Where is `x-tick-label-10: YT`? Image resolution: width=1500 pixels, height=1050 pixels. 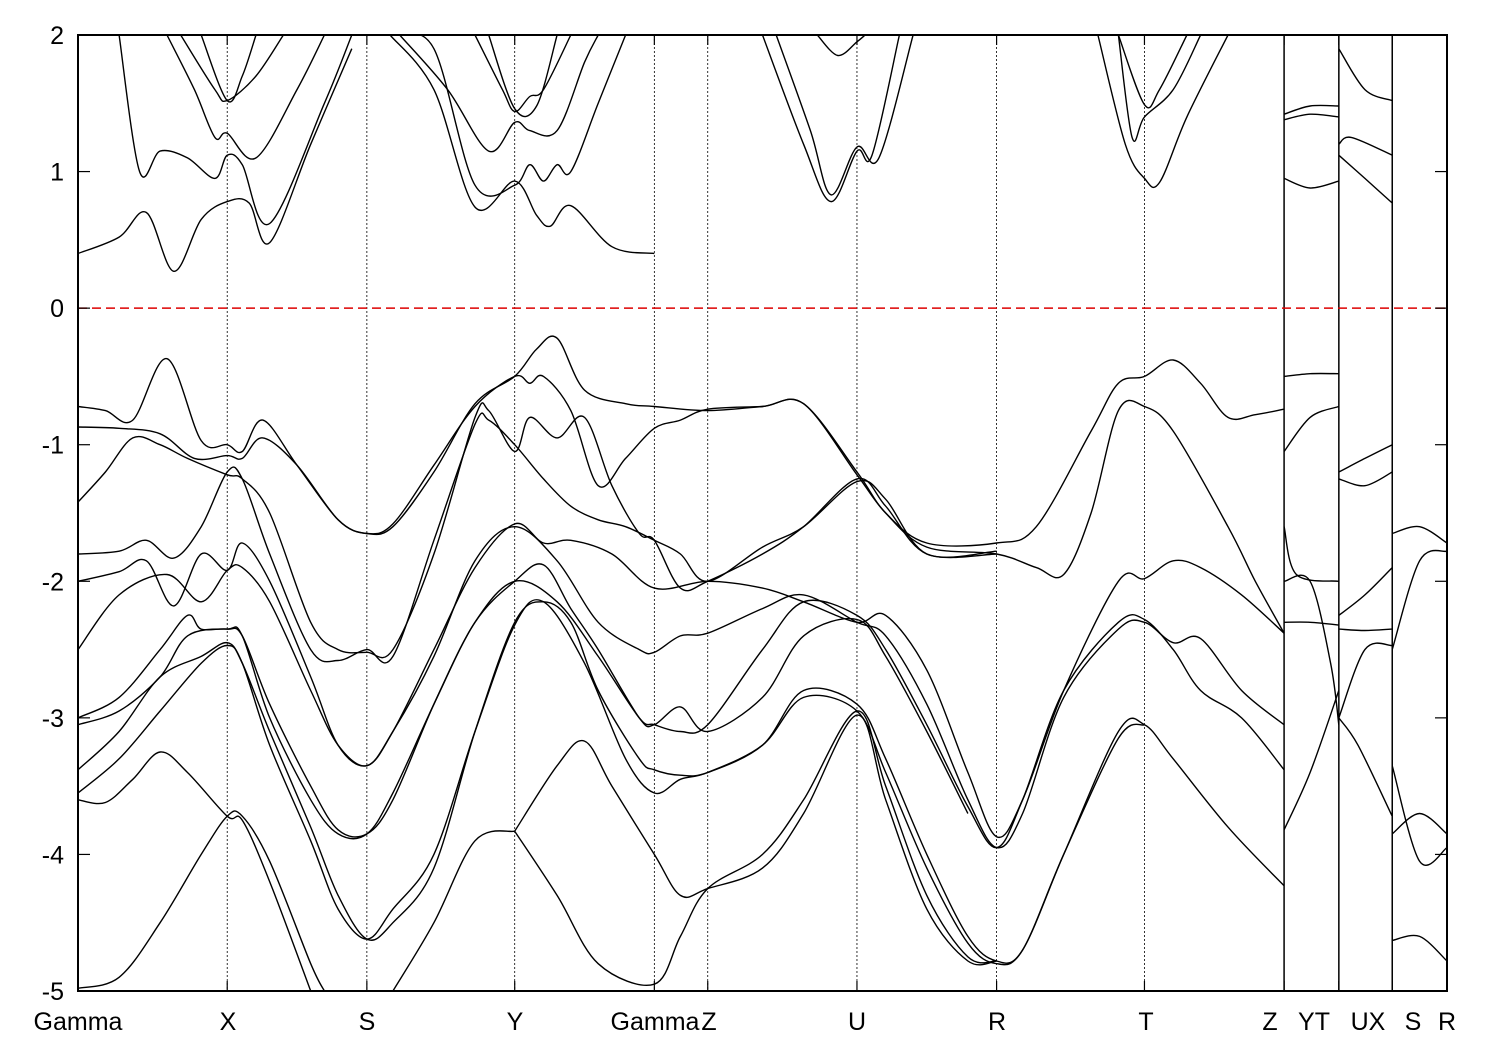
x-tick-label-10: YT is located at coordinates (1314, 1022).